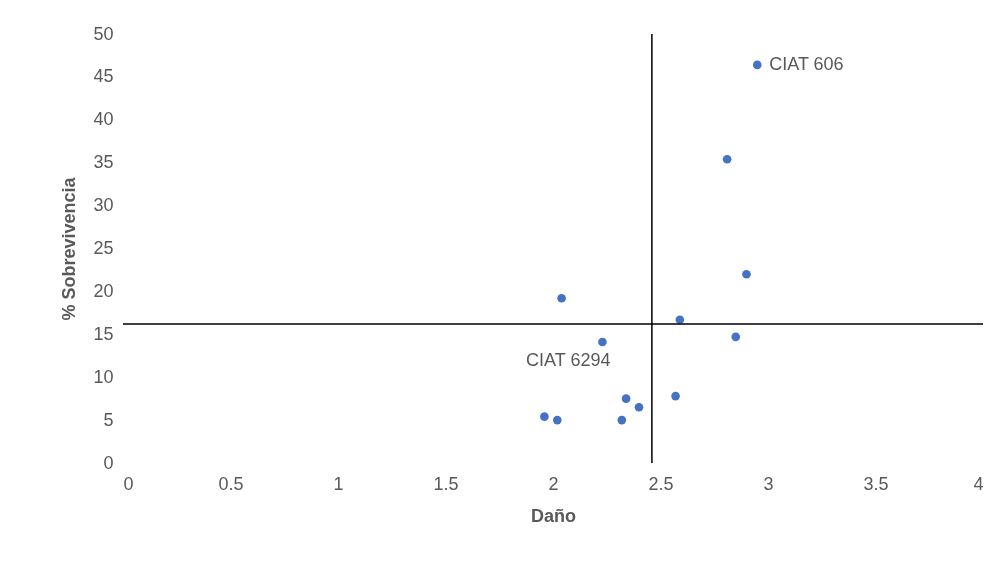 Image resolution: width=1004 pixels, height=575 pixels. Describe the element at coordinates (568, 360) in the screenshot. I see `annotation: CIAT 6294` at that location.